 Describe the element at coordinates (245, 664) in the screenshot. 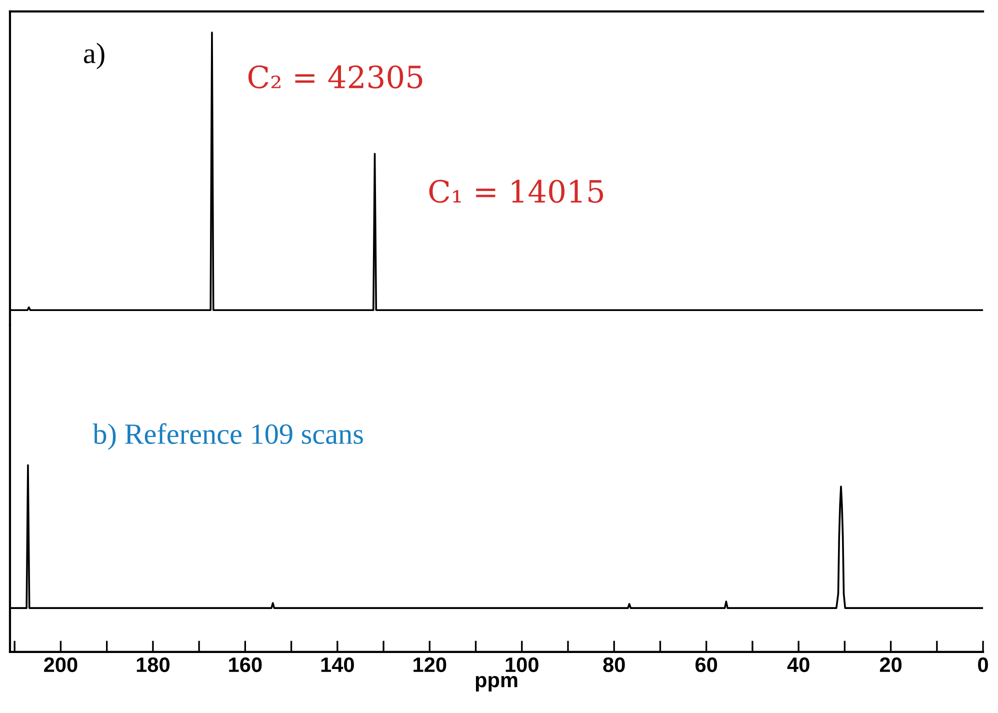

I see `x-tick-label: 160` at that location.